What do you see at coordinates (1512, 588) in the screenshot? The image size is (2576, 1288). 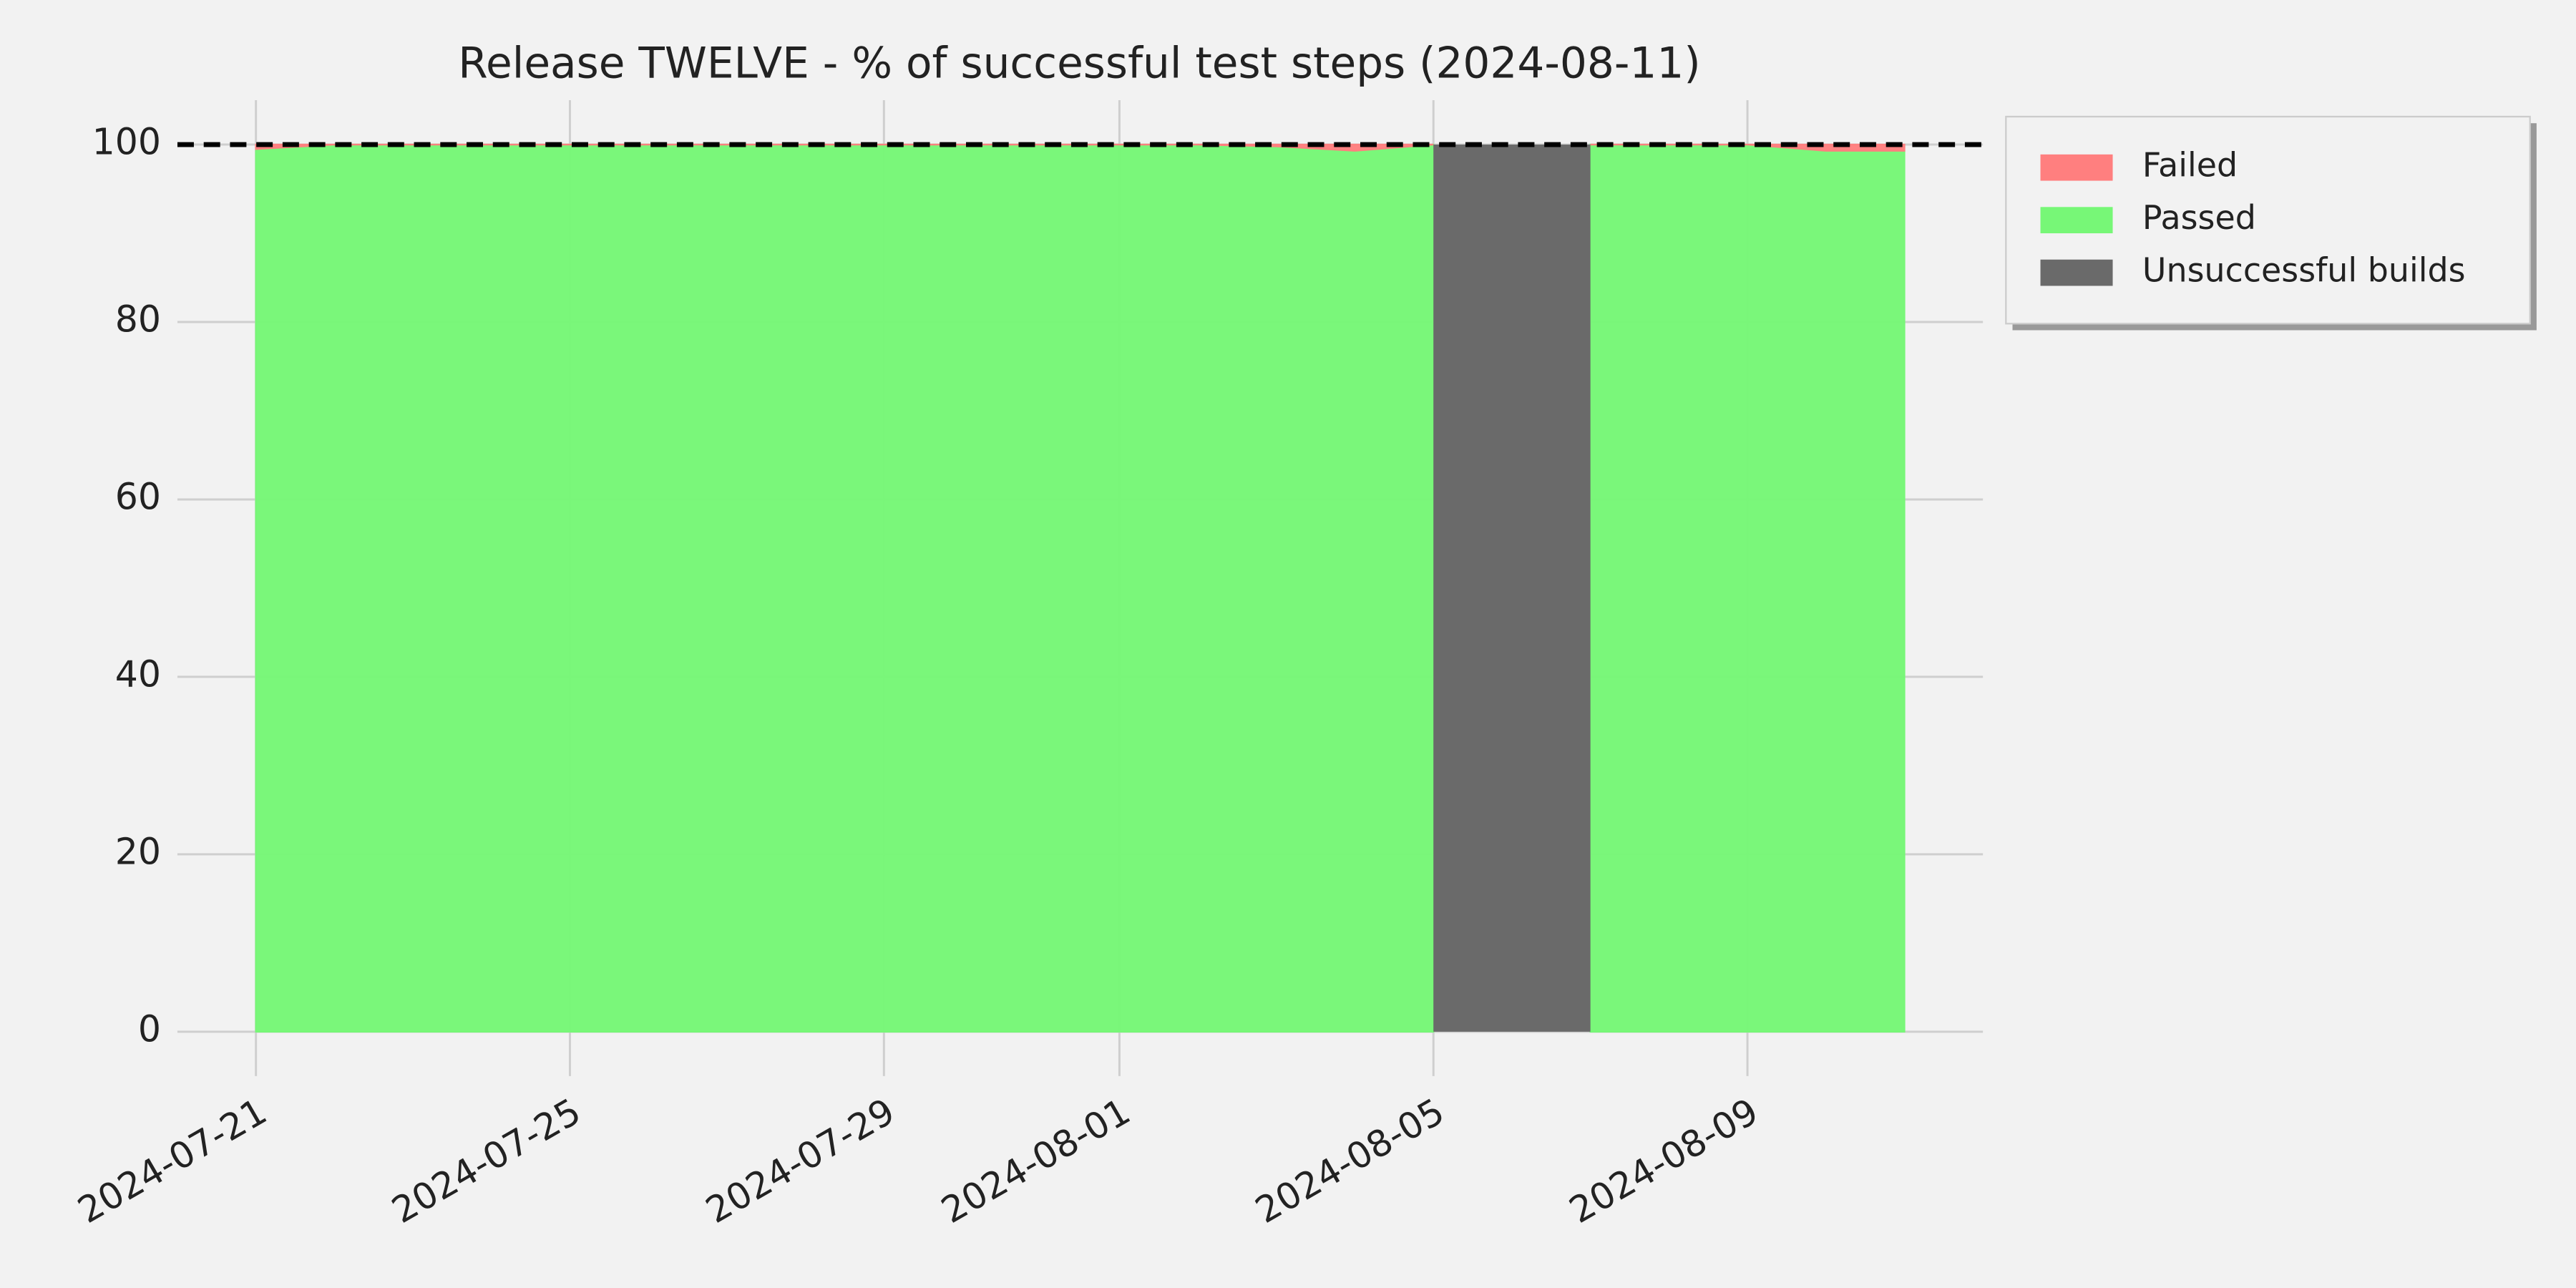 I see `unsuccessful-builds` at bounding box center [1512, 588].